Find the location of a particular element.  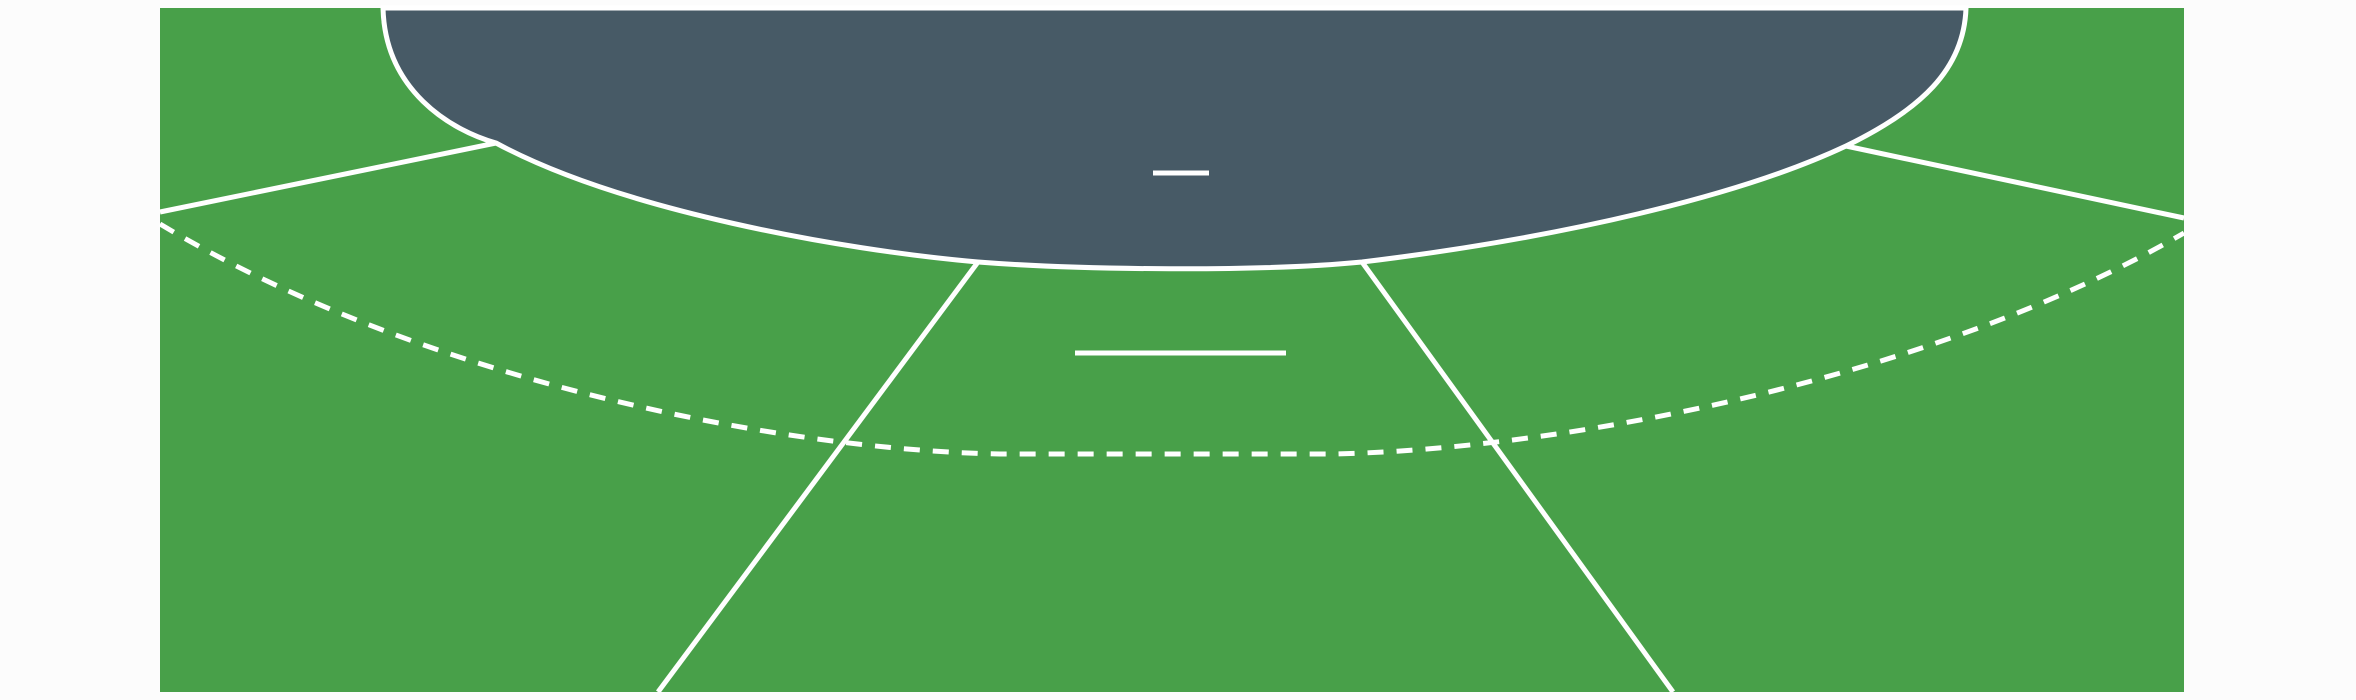

upper-left-line is located at coordinates (328, 177).